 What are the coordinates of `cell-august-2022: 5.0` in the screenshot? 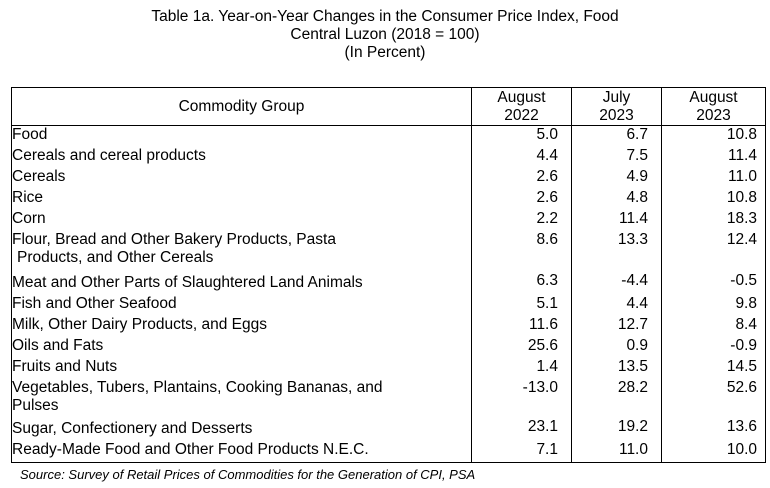 It's located at (521, 136).